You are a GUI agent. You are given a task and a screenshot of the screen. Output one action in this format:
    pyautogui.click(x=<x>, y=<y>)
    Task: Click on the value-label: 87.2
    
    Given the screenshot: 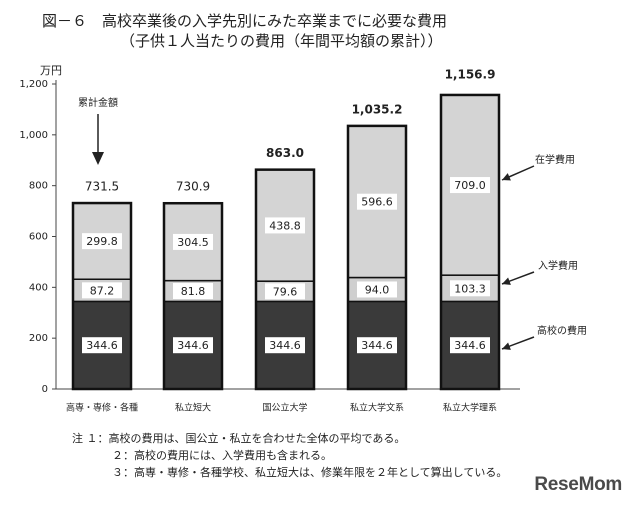 What is the action you would take?
    pyautogui.click(x=102, y=290)
    